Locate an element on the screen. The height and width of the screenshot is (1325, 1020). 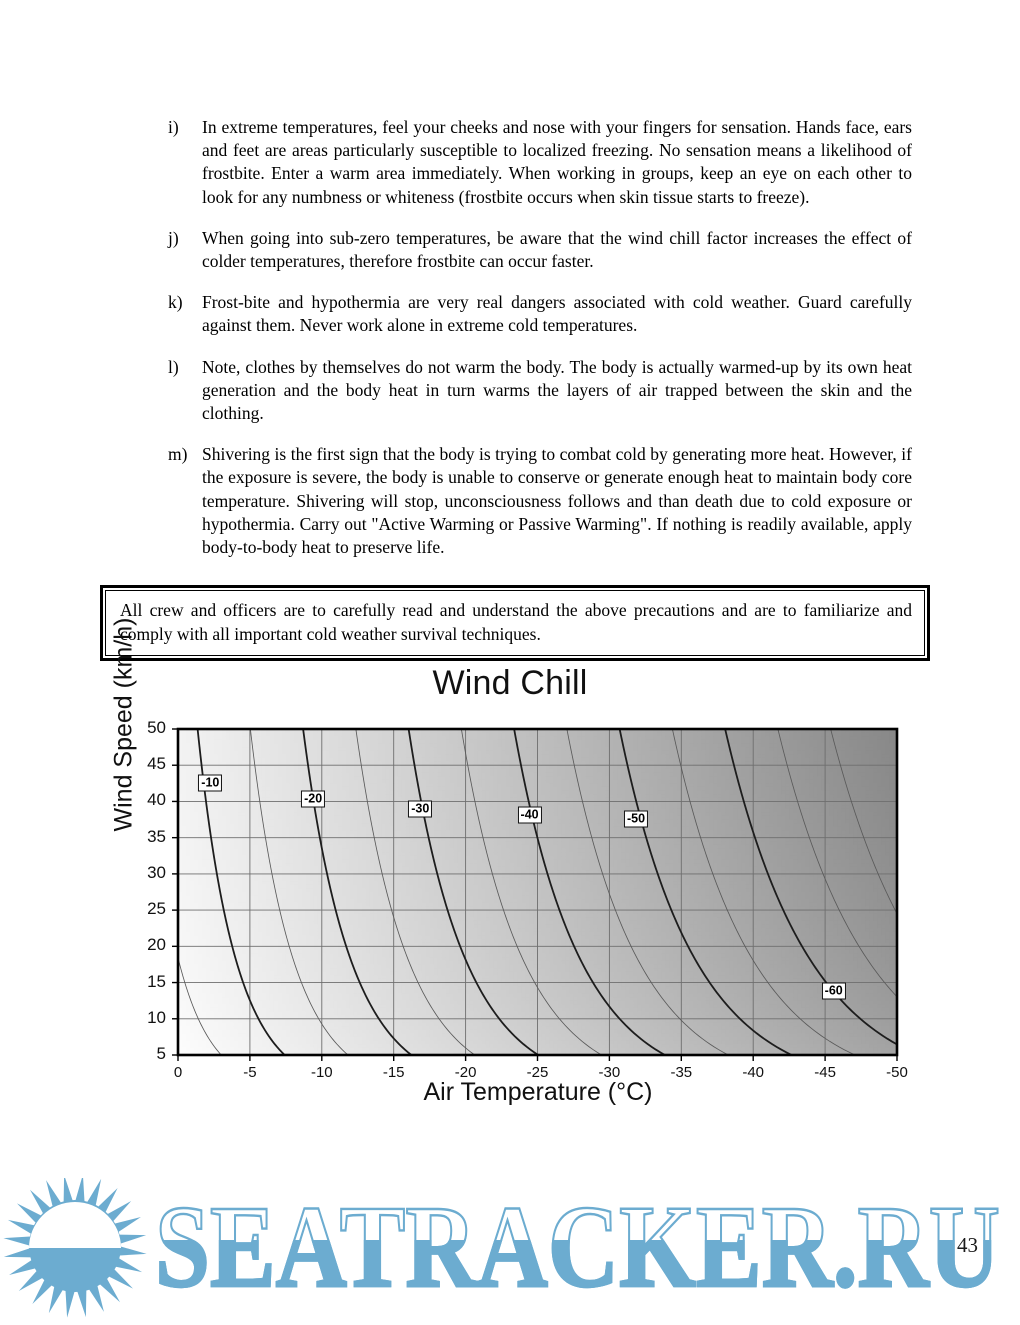
x-axis-tick-label: -50 is located at coordinates (897, 1072).